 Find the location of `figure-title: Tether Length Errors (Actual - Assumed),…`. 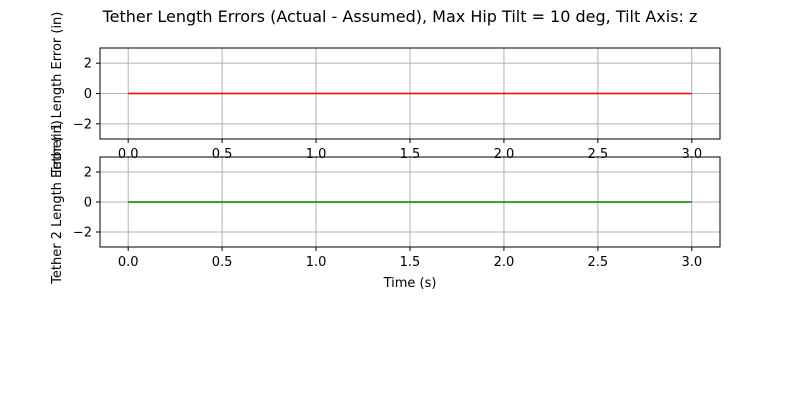

figure-title: Tether Length Errors (Actual - Assumed),… is located at coordinates (400, 16).